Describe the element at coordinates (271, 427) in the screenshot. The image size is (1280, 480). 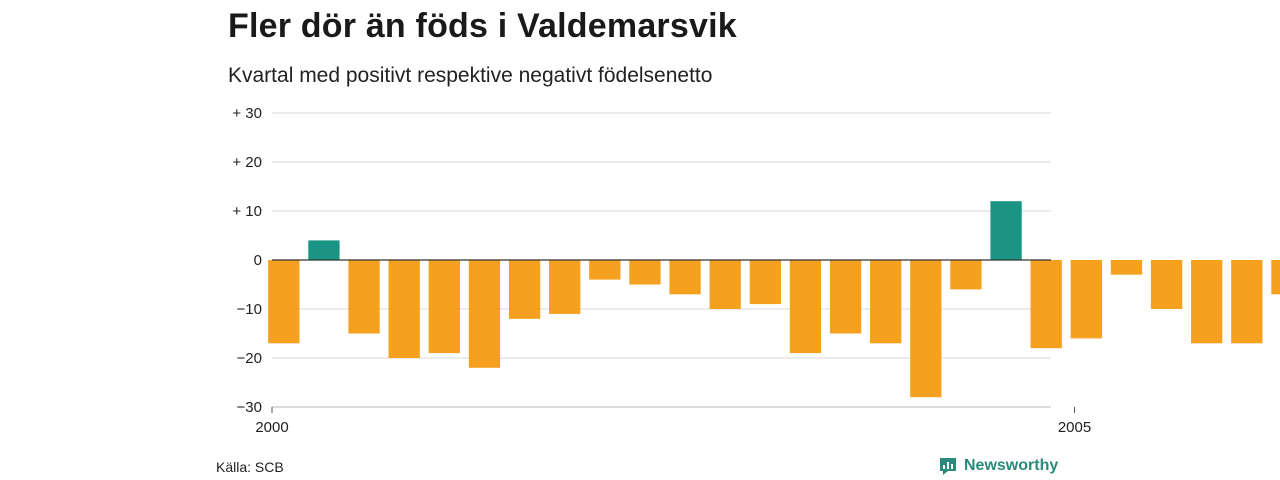
I see `x-tick-label: 2000` at that location.